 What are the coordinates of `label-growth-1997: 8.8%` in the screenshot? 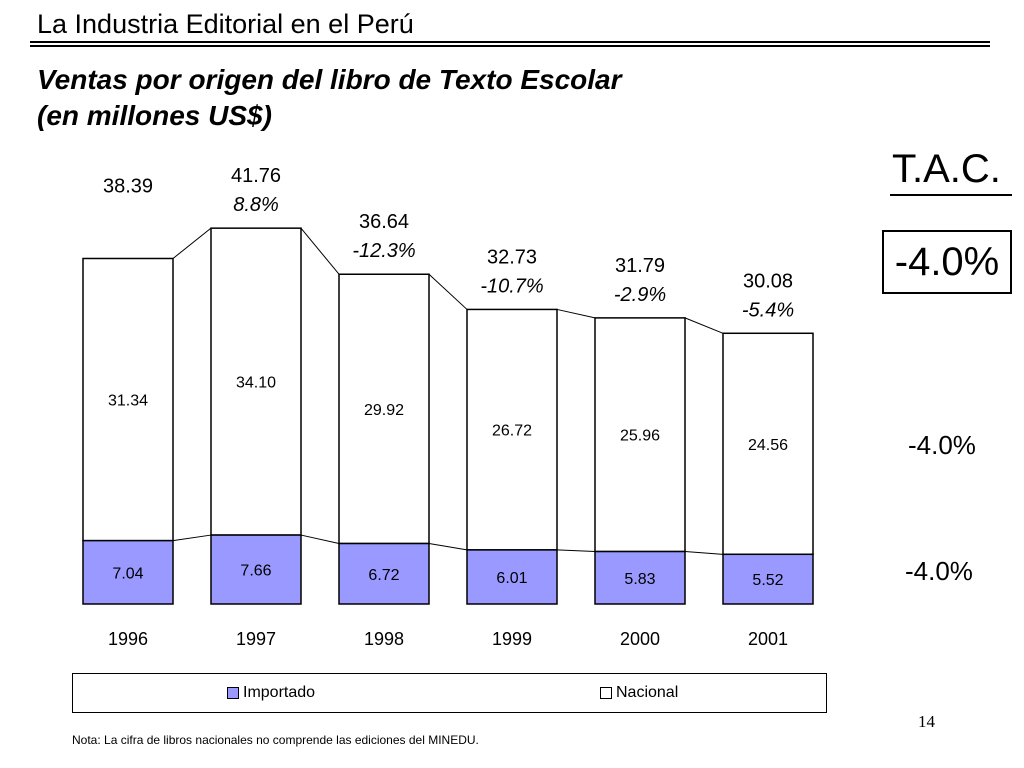 It's located at (256, 205).